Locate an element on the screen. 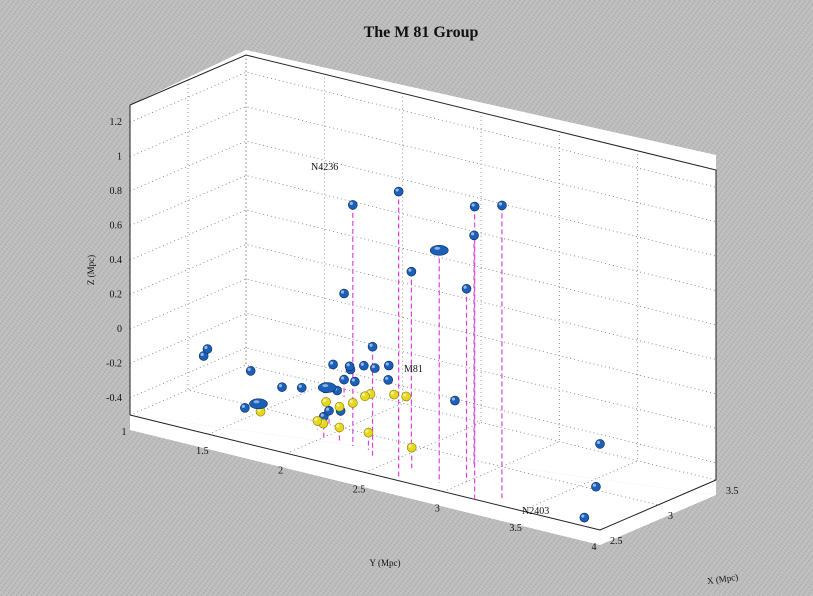  z-tick-label: 0.2 is located at coordinates (116, 294).